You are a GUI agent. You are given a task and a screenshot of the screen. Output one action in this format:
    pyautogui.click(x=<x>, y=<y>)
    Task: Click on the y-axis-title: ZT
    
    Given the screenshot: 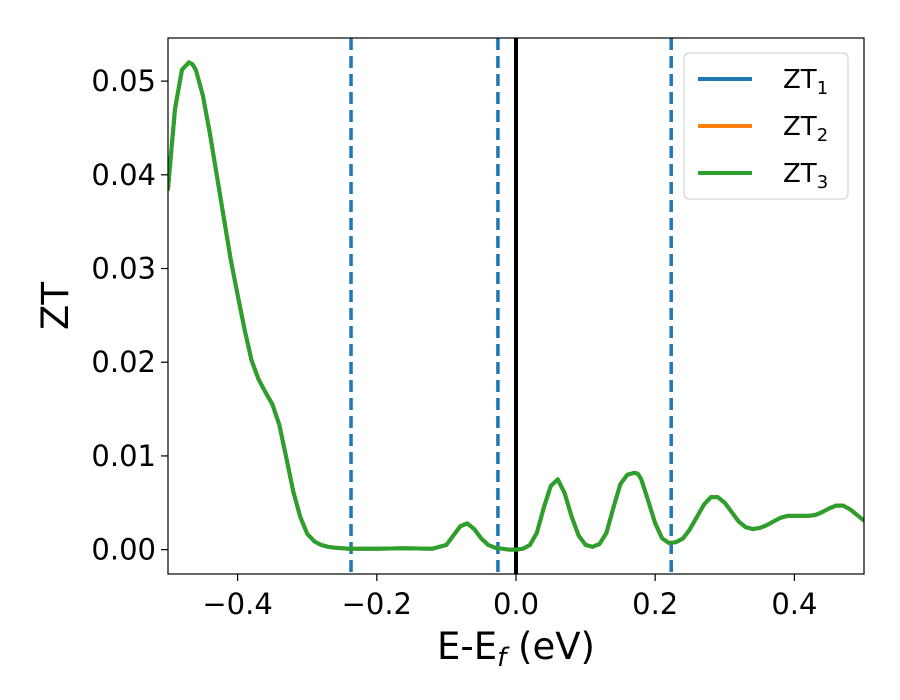 What is the action you would take?
    pyautogui.click(x=55, y=306)
    